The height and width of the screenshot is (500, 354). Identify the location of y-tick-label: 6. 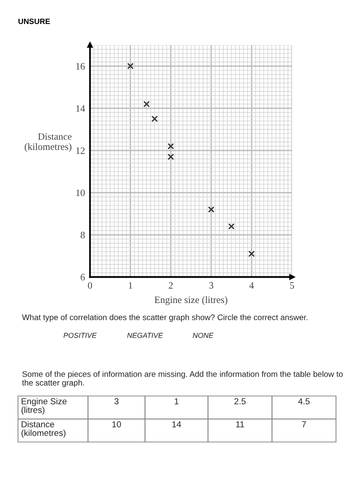
(82, 277).